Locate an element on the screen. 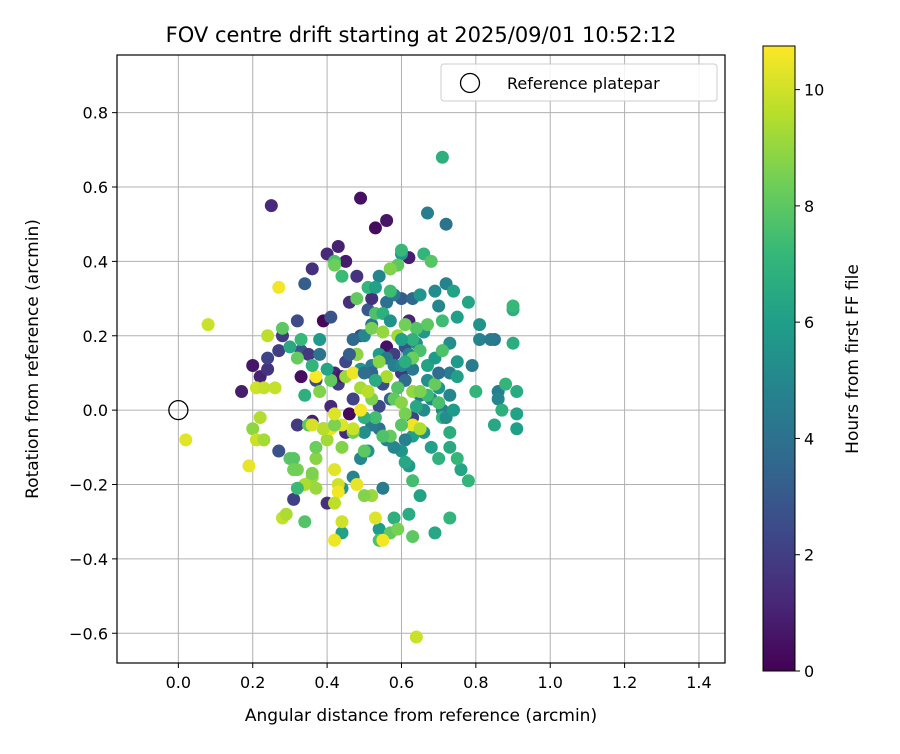  reference-platepar-marker is located at coordinates (178, 410).